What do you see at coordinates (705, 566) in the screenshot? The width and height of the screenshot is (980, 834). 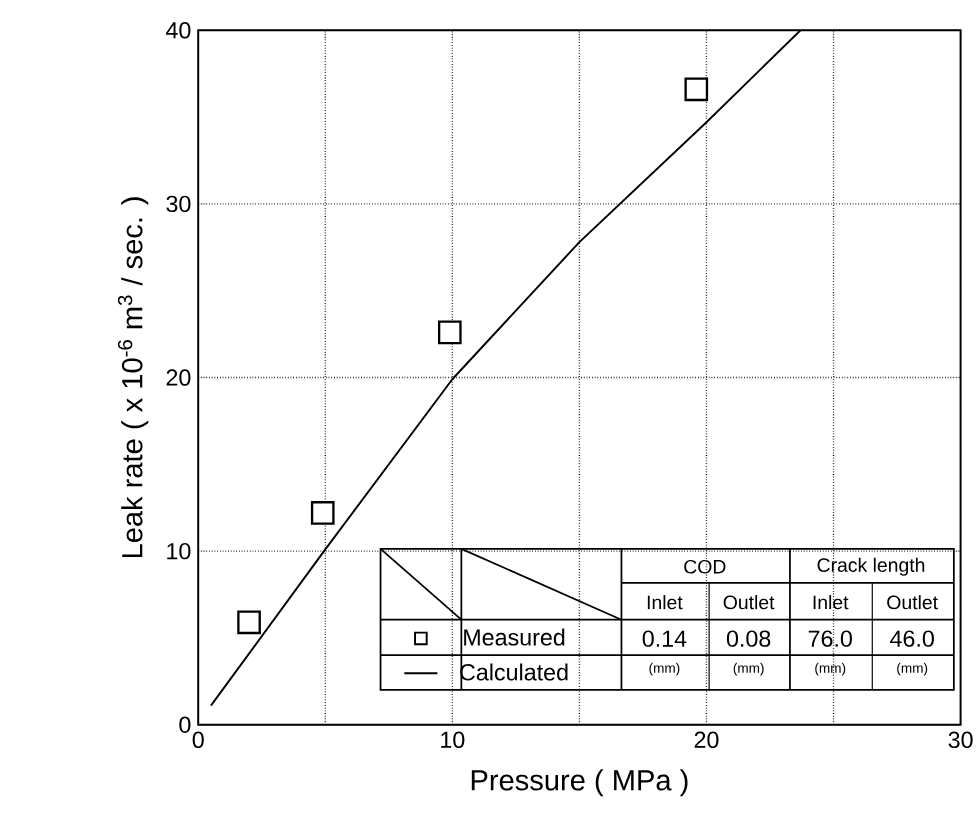 I see `annotation: COD` at bounding box center [705, 566].